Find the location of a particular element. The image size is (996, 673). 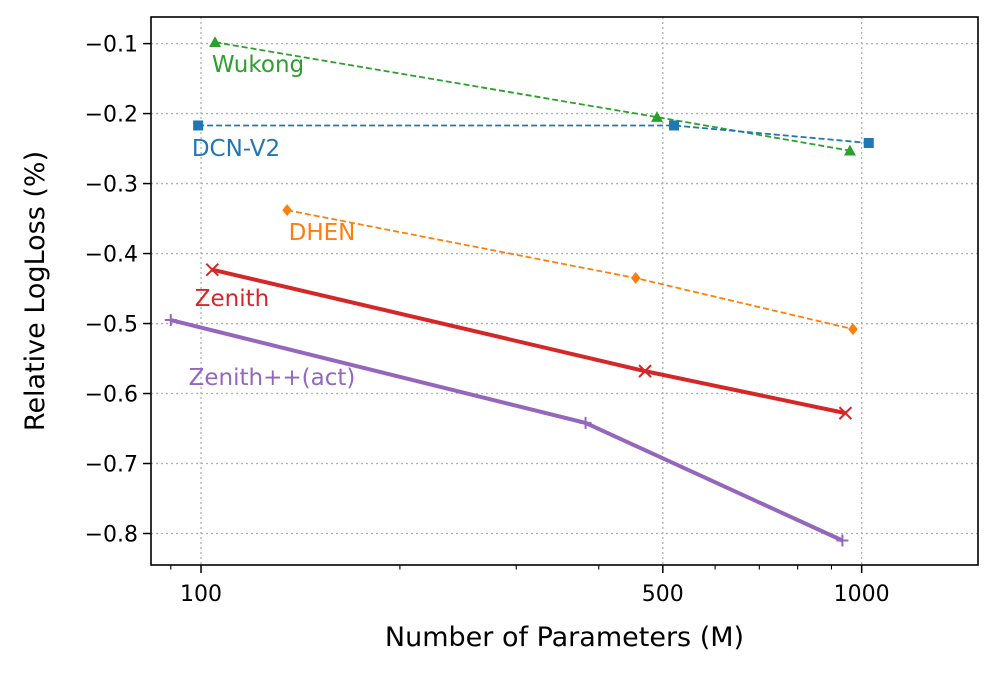

x-tick-label: 100 is located at coordinates (201, 594).